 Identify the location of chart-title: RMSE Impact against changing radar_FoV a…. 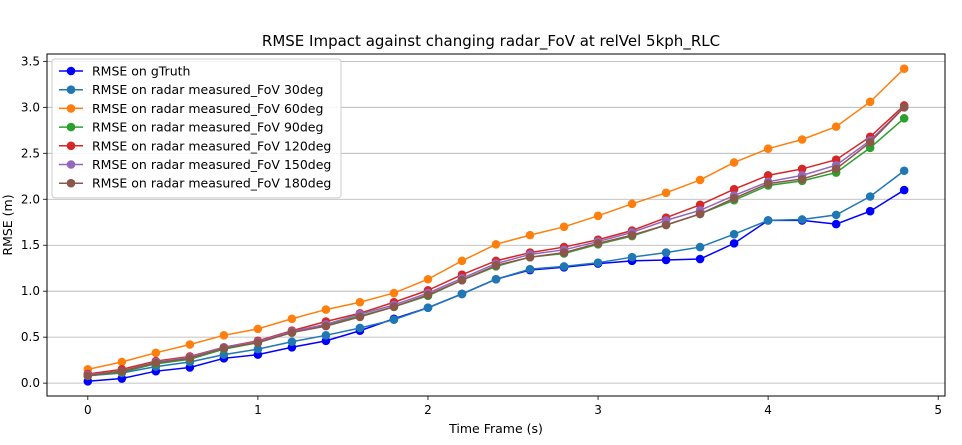
(491, 41).